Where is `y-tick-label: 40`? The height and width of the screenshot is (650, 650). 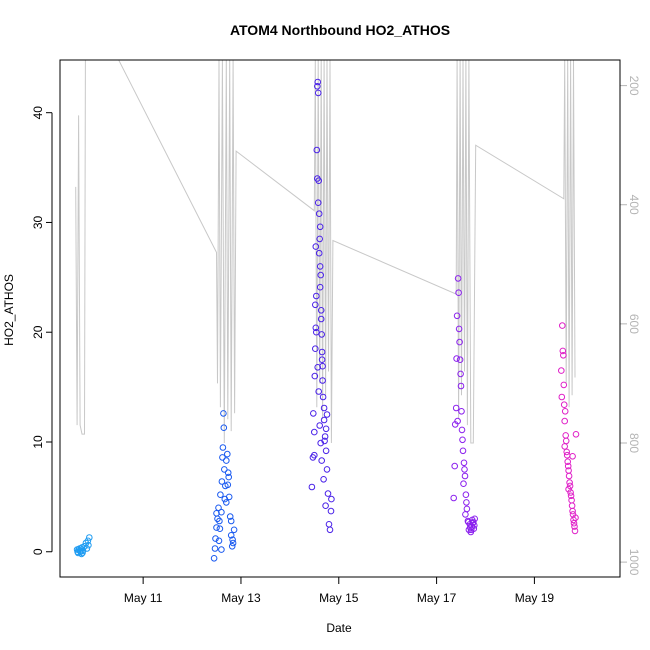 y-tick-label: 40 is located at coordinates (38, 113).